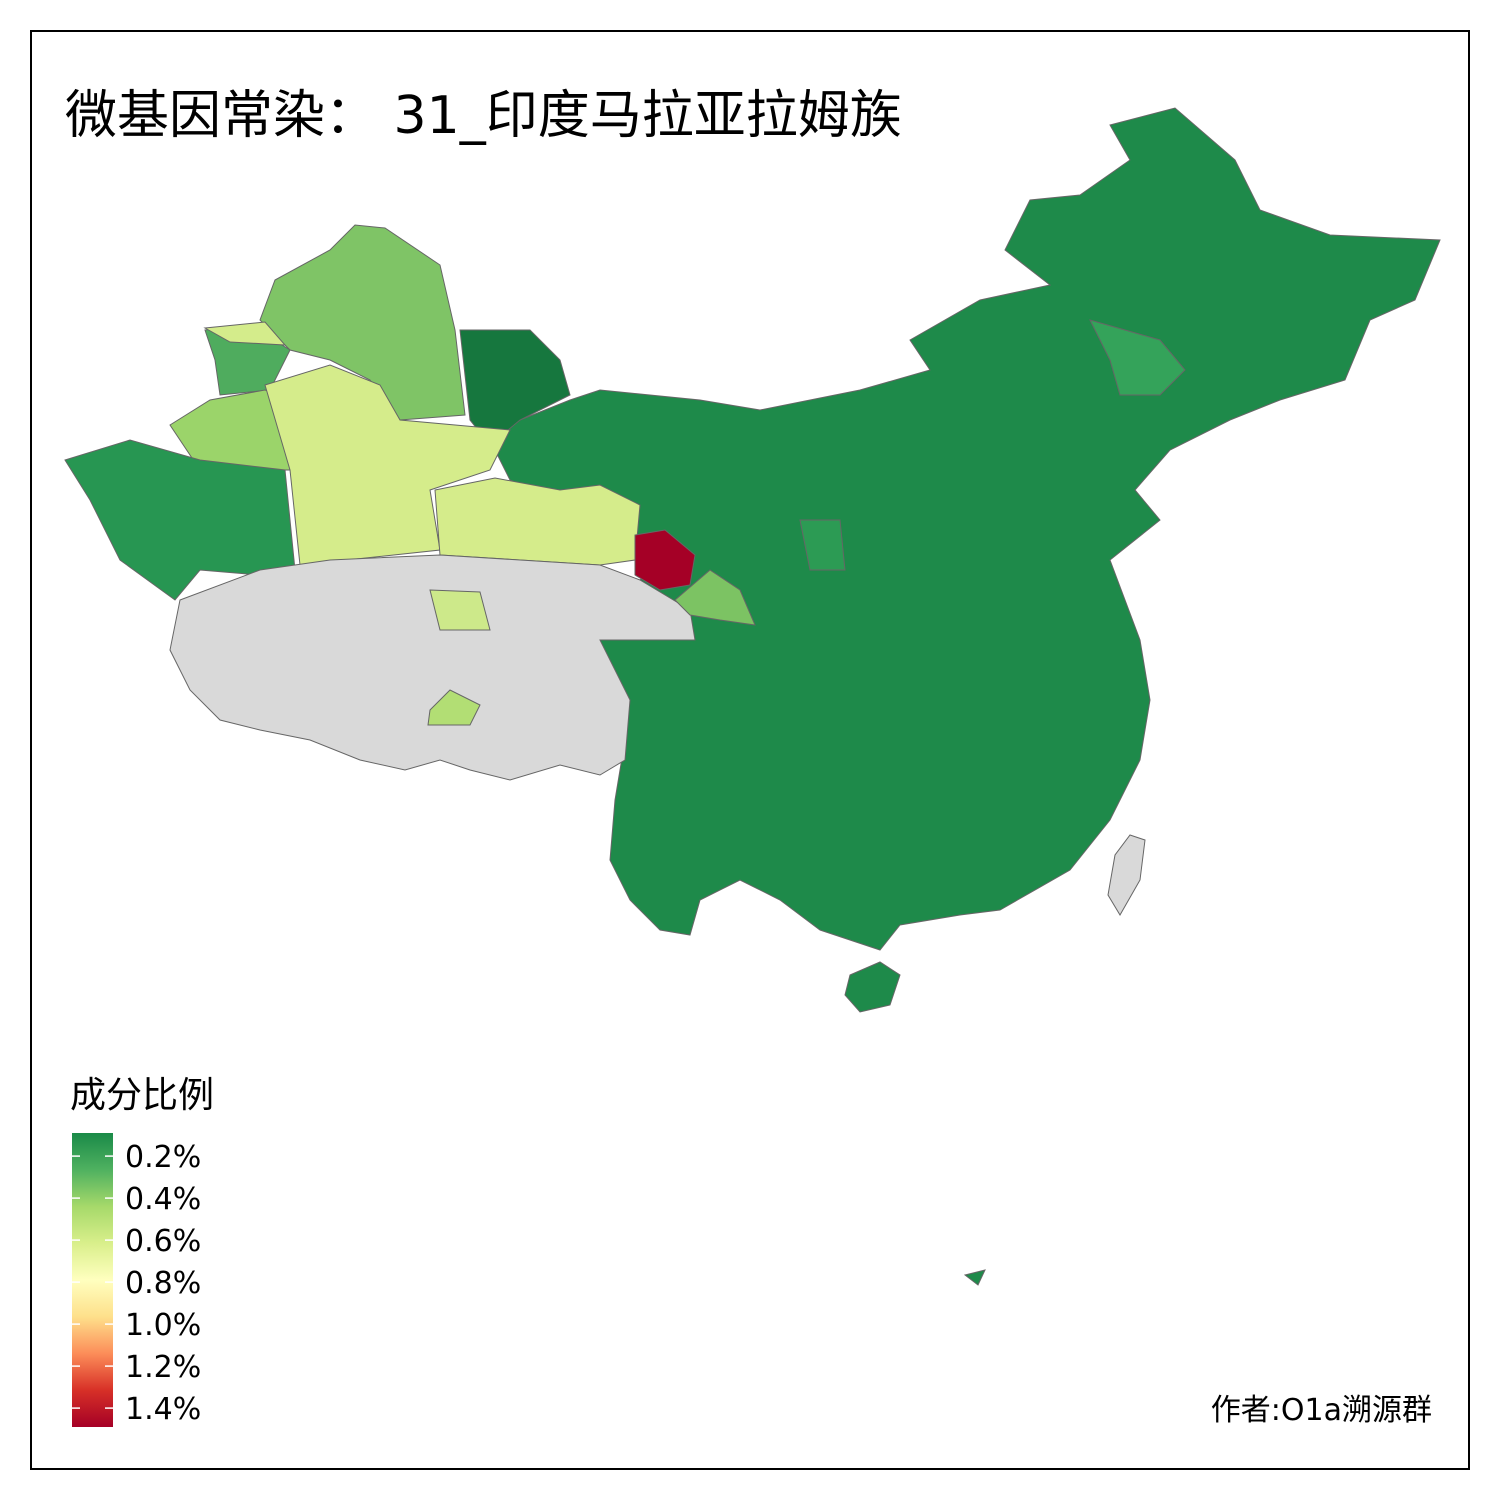 The image size is (1500, 1500). What do you see at coordinates (1321, 1410) in the screenshot?
I see `credit: 作者:O1a溯源群` at bounding box center [1321, 1410].